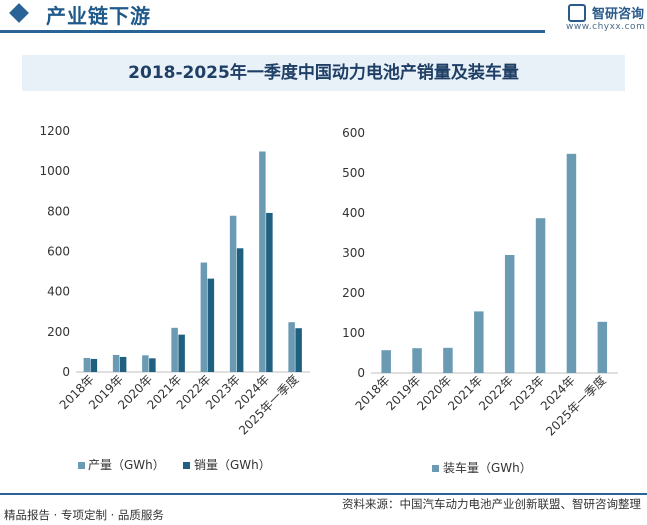 The height and width of the screenshot is (525, 647). I want to click on brand-url: www.chyxx.com, so click(606, 27).